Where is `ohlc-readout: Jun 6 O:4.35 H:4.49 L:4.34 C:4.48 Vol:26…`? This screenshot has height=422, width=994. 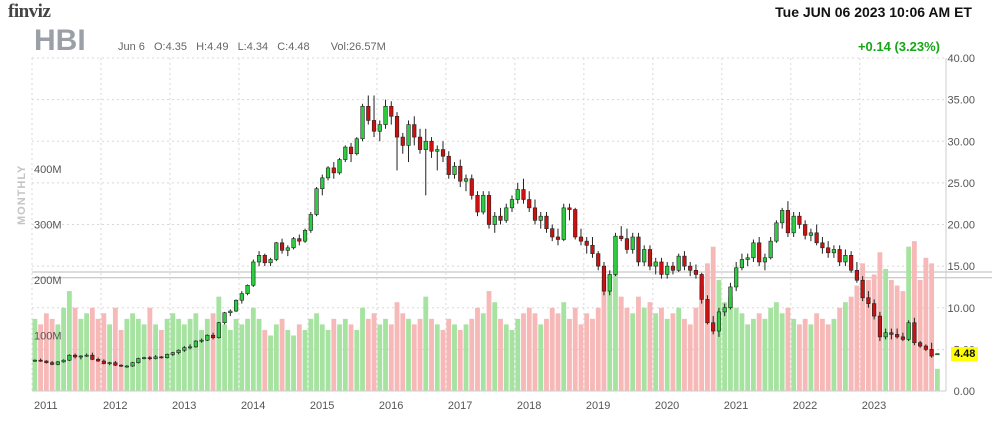
ohlc-readout: Jun 6 O:4.35 H:4.49 L:4.34 C:4.48 Vol:26… is located at coordinates (255, 47).